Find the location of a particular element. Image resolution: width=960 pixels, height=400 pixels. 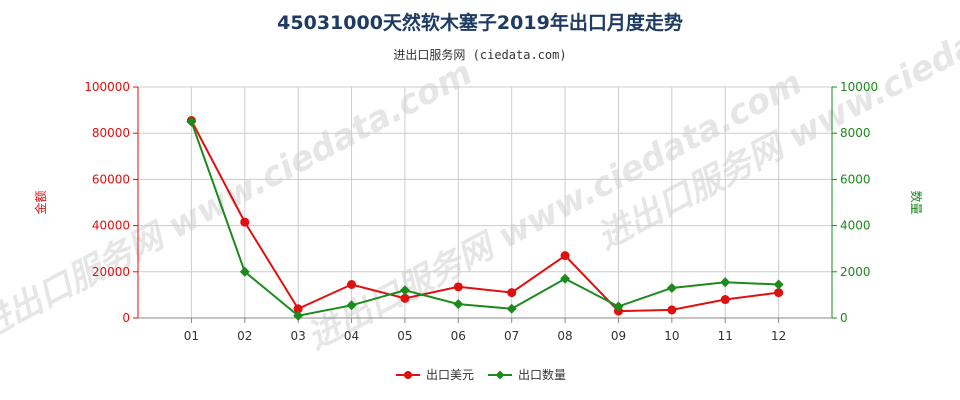

x-tick-label: 09 is located at coordinates (618, 336).